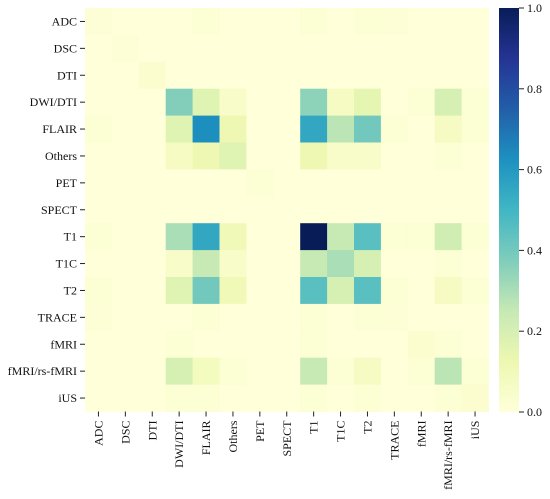  What do you see at coordinates (260, 431) in the screenshot?
I see `x-tick-label: PET` at bounding box center [260, 431].